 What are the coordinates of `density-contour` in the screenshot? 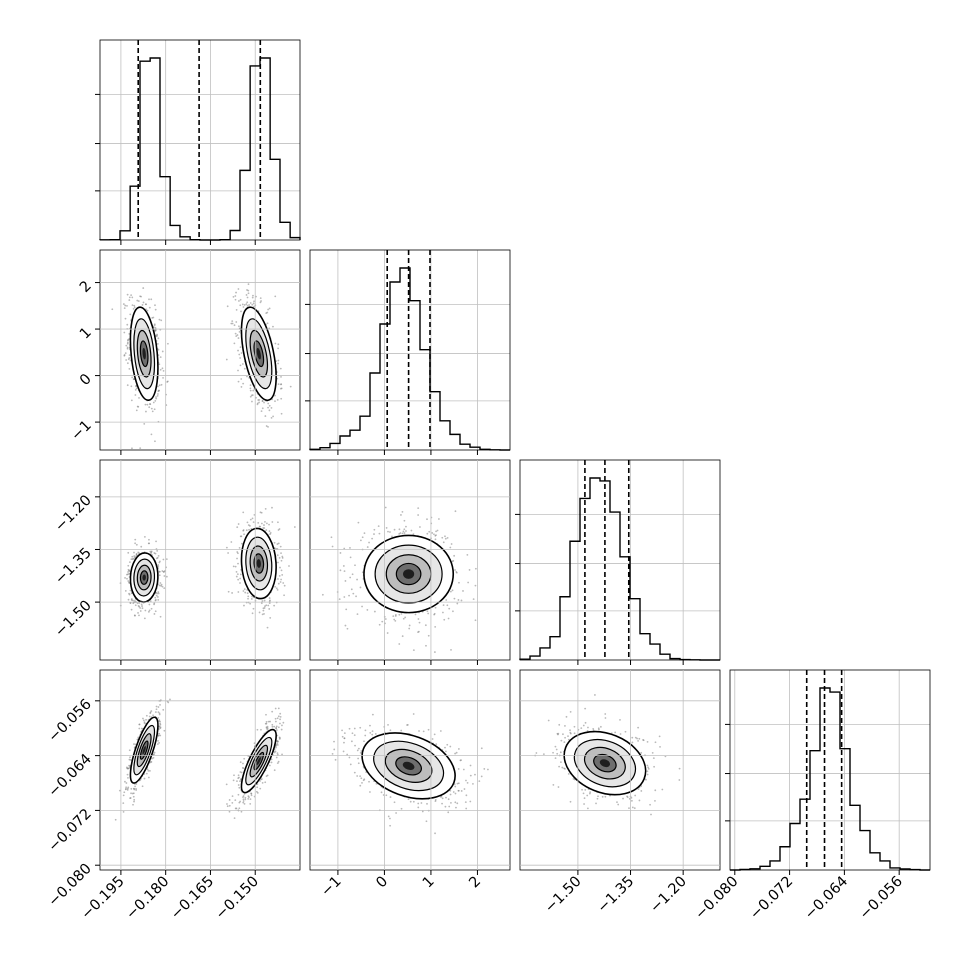 It's located at (144, 577).